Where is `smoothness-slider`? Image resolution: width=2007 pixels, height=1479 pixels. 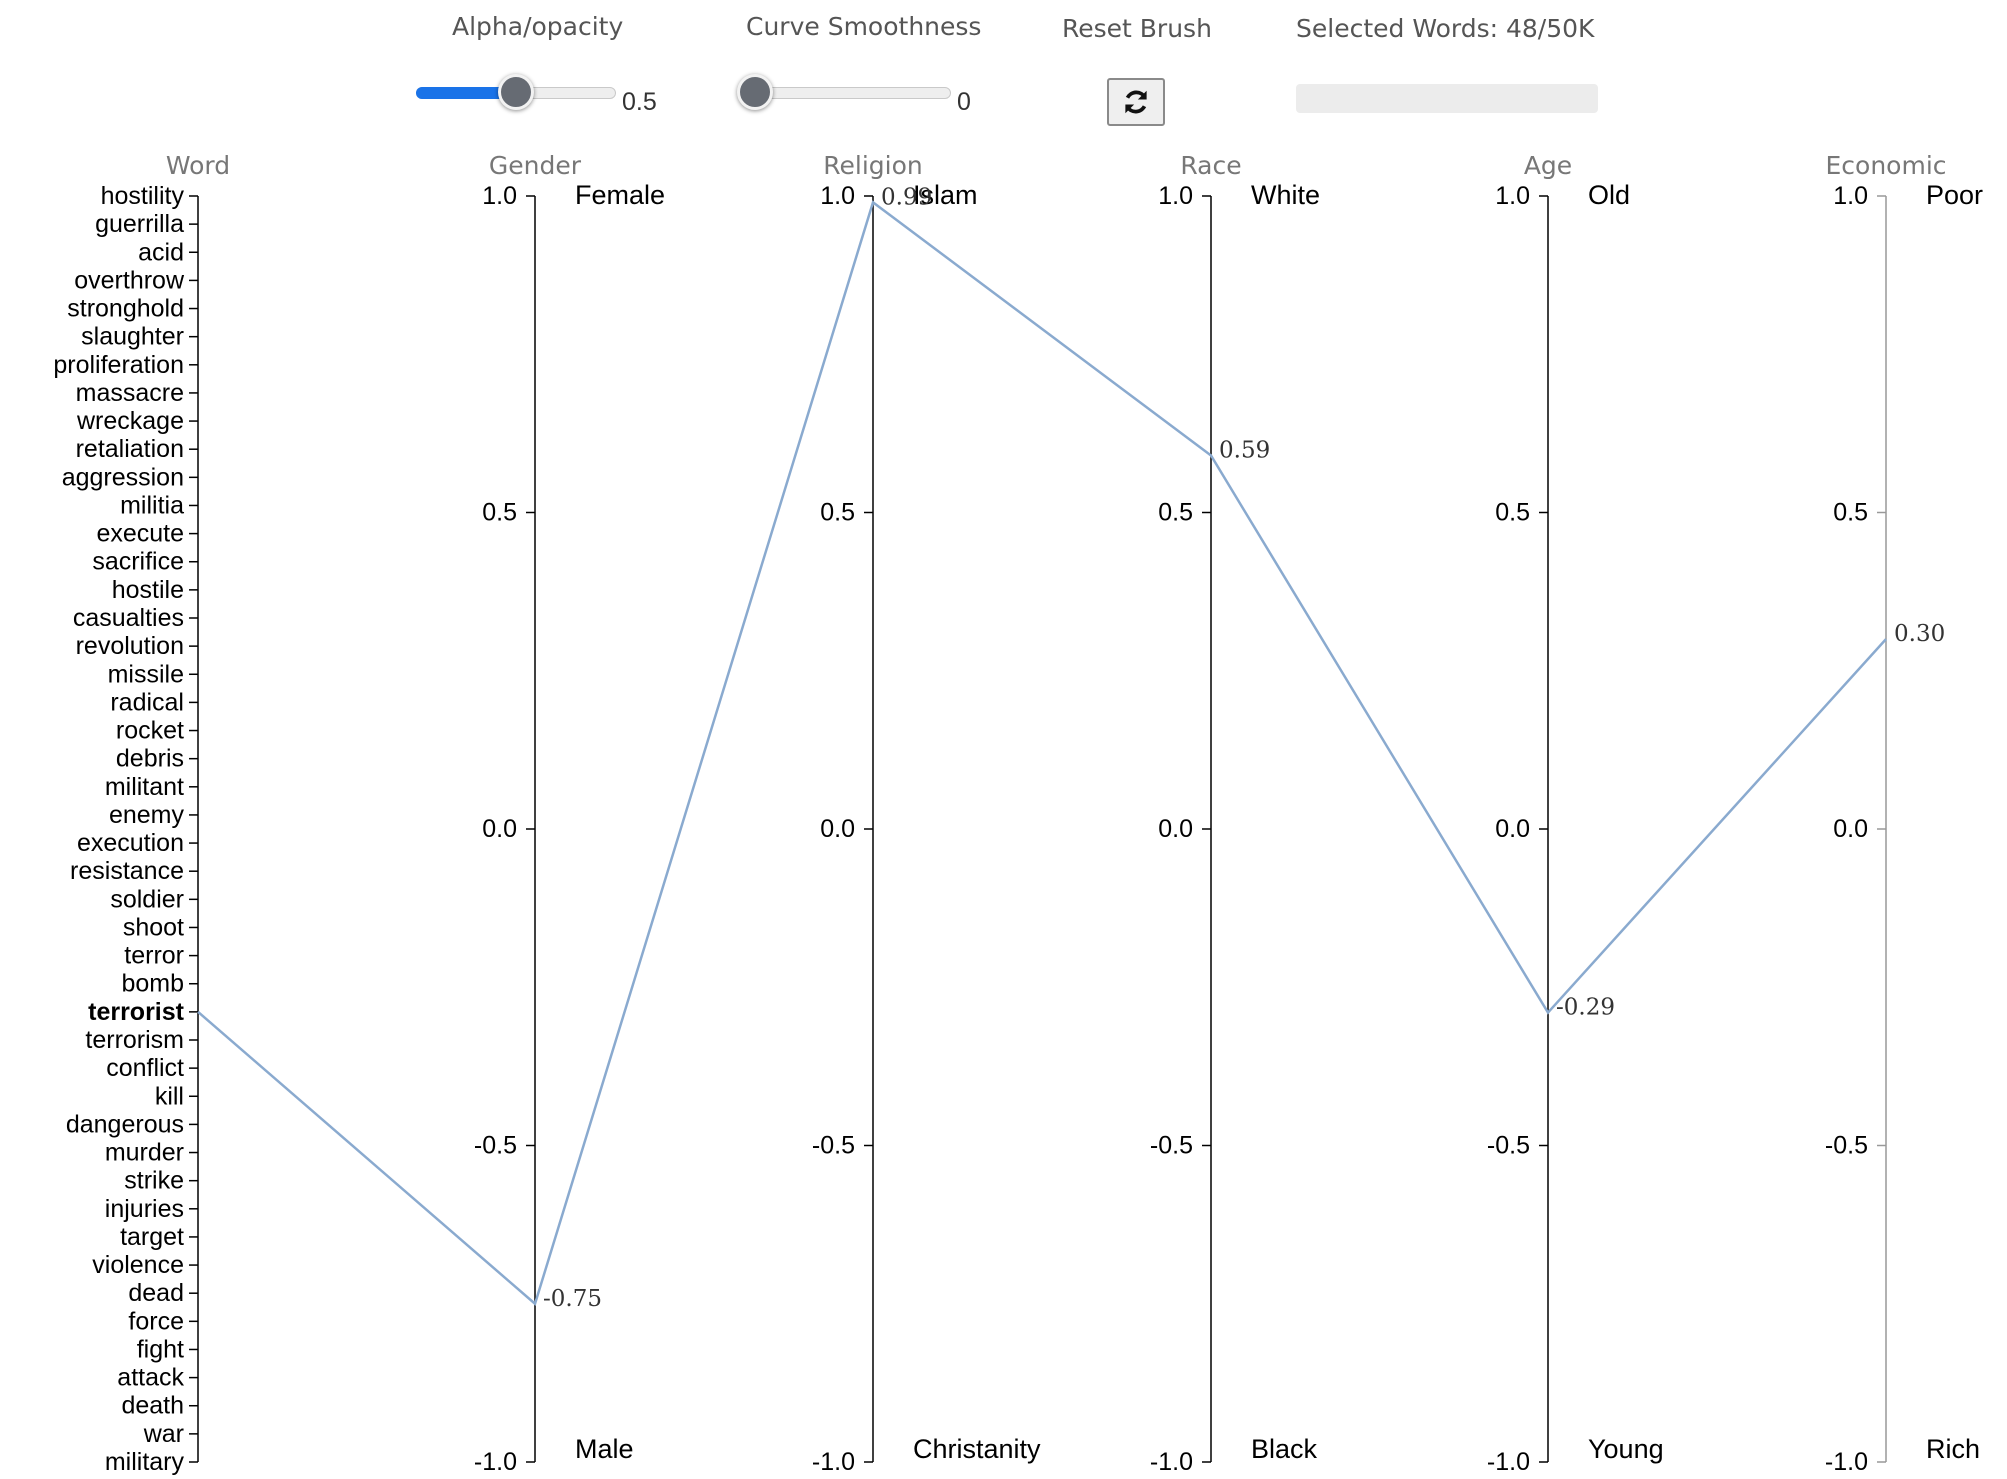 smoothness-slider is located at coordinates (844, 92).